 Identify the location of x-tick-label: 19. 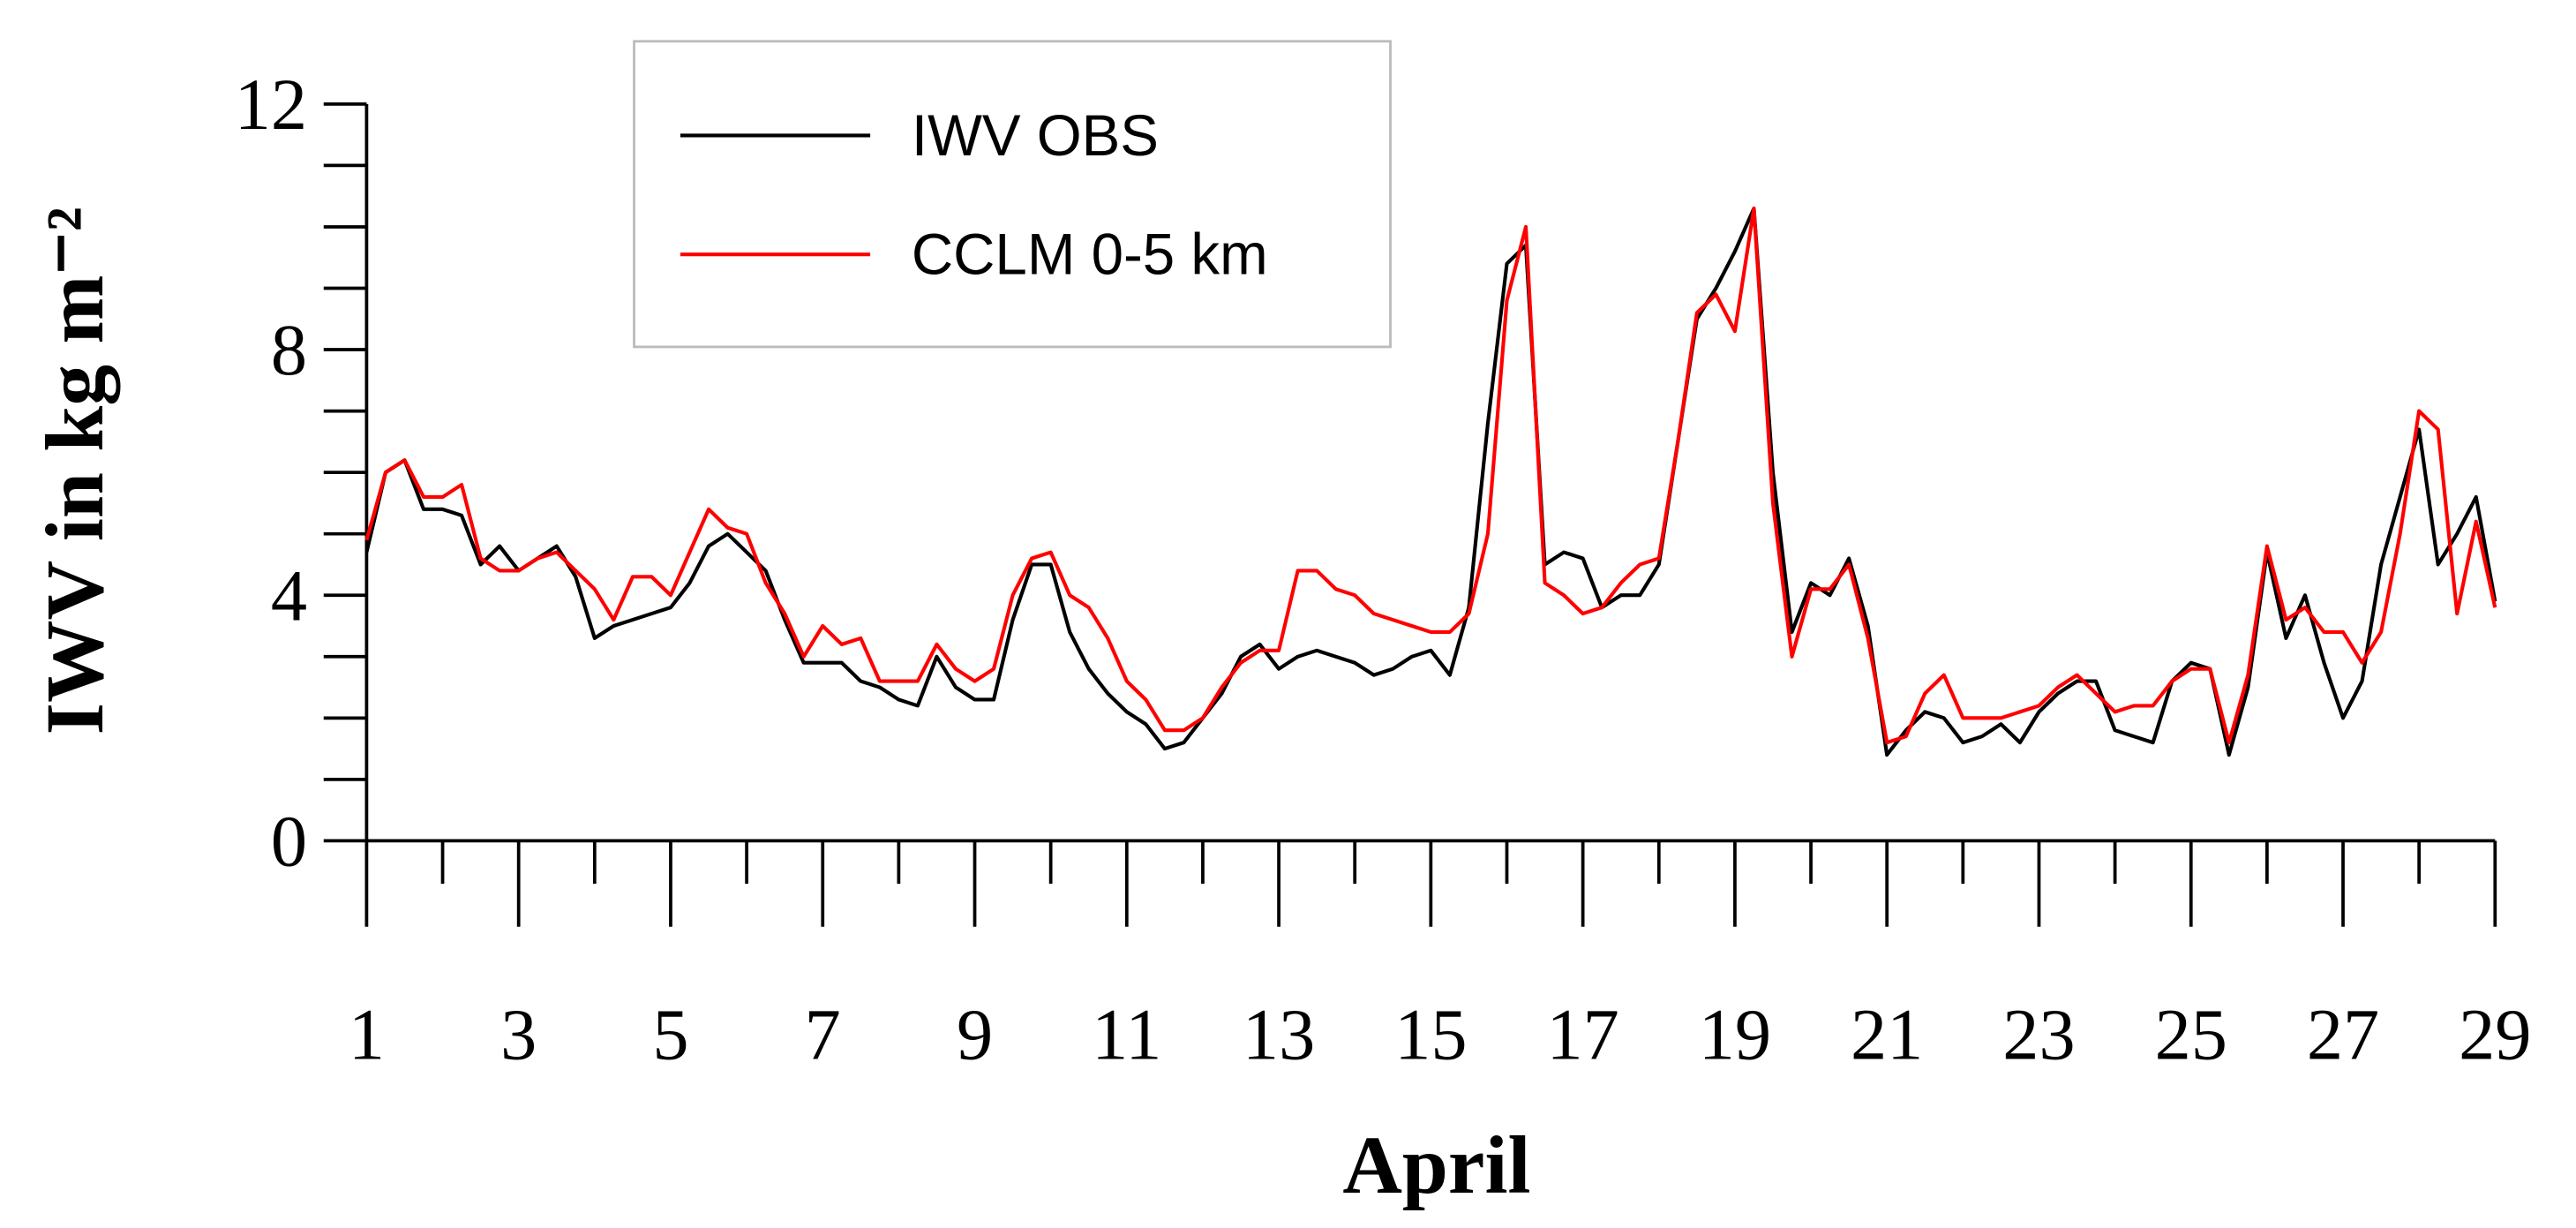
(1735, 1034).